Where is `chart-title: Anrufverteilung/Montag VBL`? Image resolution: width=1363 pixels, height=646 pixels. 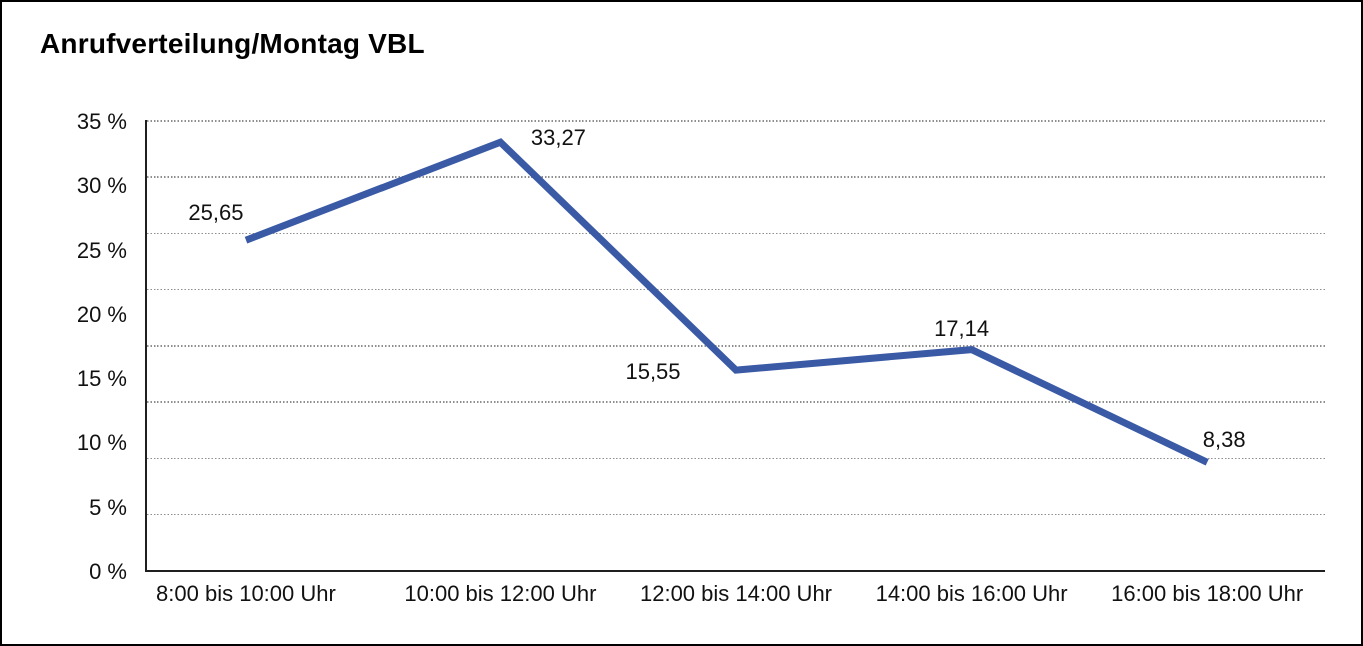 chart-title: Anrufverteilung/Montag VBL is located at coordinates (232, 43).